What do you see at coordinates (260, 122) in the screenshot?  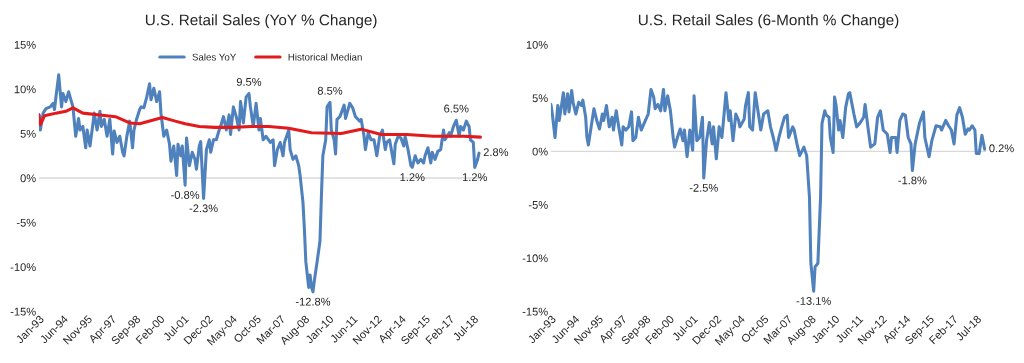 I see `line-series` at bounding box center [260, 122].